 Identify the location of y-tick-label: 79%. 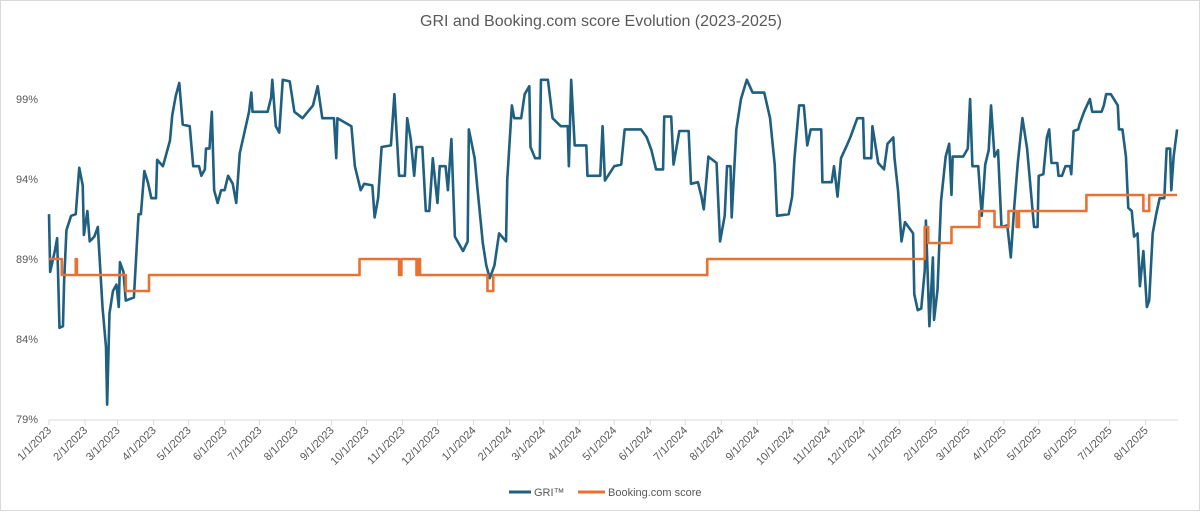
(27, 420).